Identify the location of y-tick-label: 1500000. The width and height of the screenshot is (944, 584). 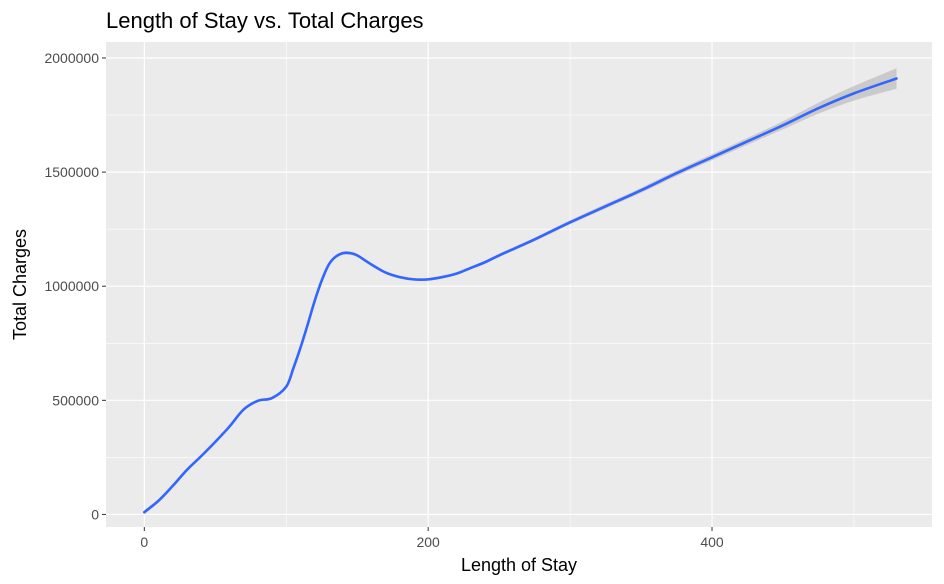
(71, 172).